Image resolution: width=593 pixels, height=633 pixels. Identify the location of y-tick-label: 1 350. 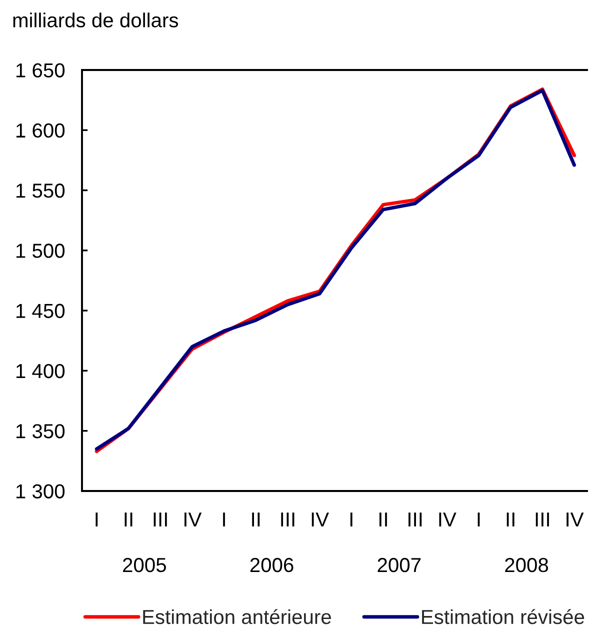
(40, 431).